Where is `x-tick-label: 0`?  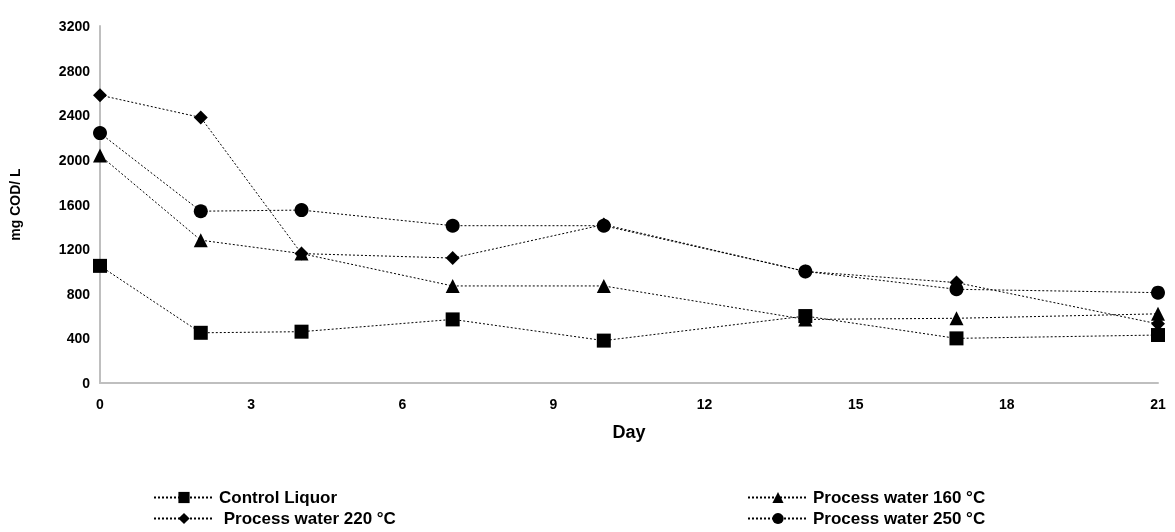
x-tick-label: 0 is located at coordinates (100, 404).